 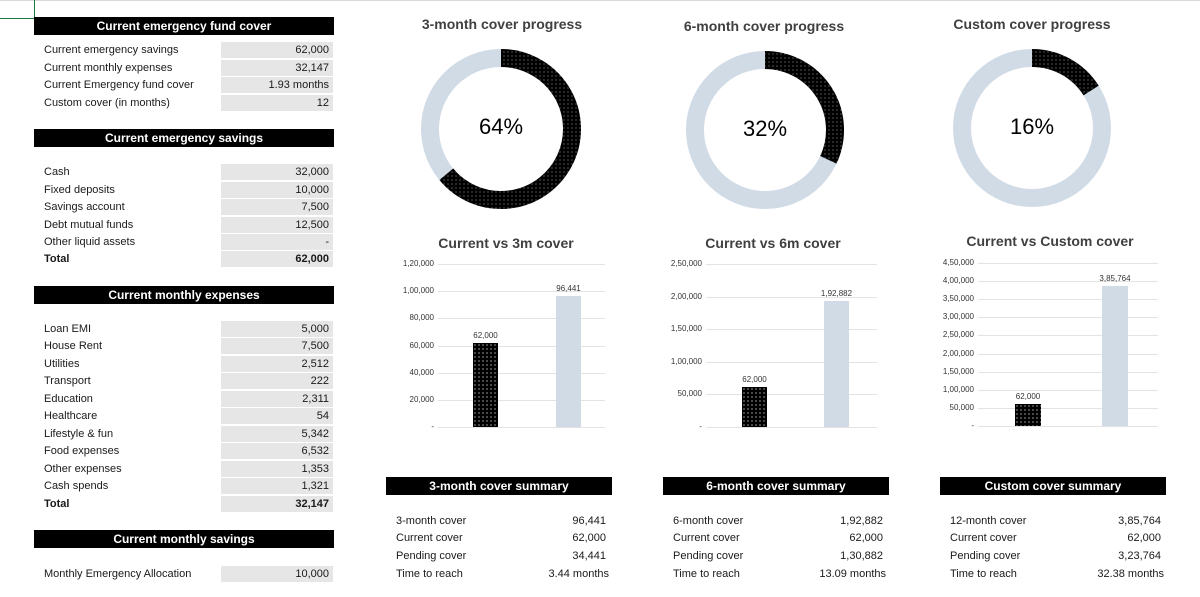 What do you see at coordinates (277, 504) in the screenshot?
I see `expenses-total-value: 32,147` at bounding box center [277, 504].